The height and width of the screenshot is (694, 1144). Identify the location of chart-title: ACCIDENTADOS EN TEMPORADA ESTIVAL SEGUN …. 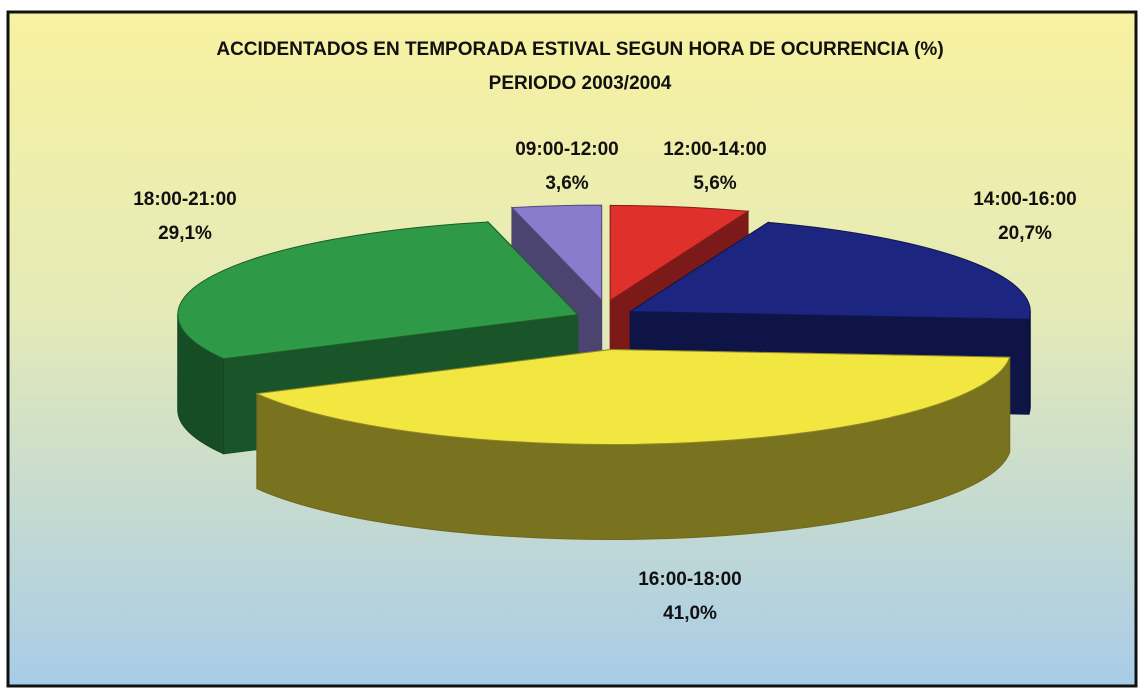
(579, 49).